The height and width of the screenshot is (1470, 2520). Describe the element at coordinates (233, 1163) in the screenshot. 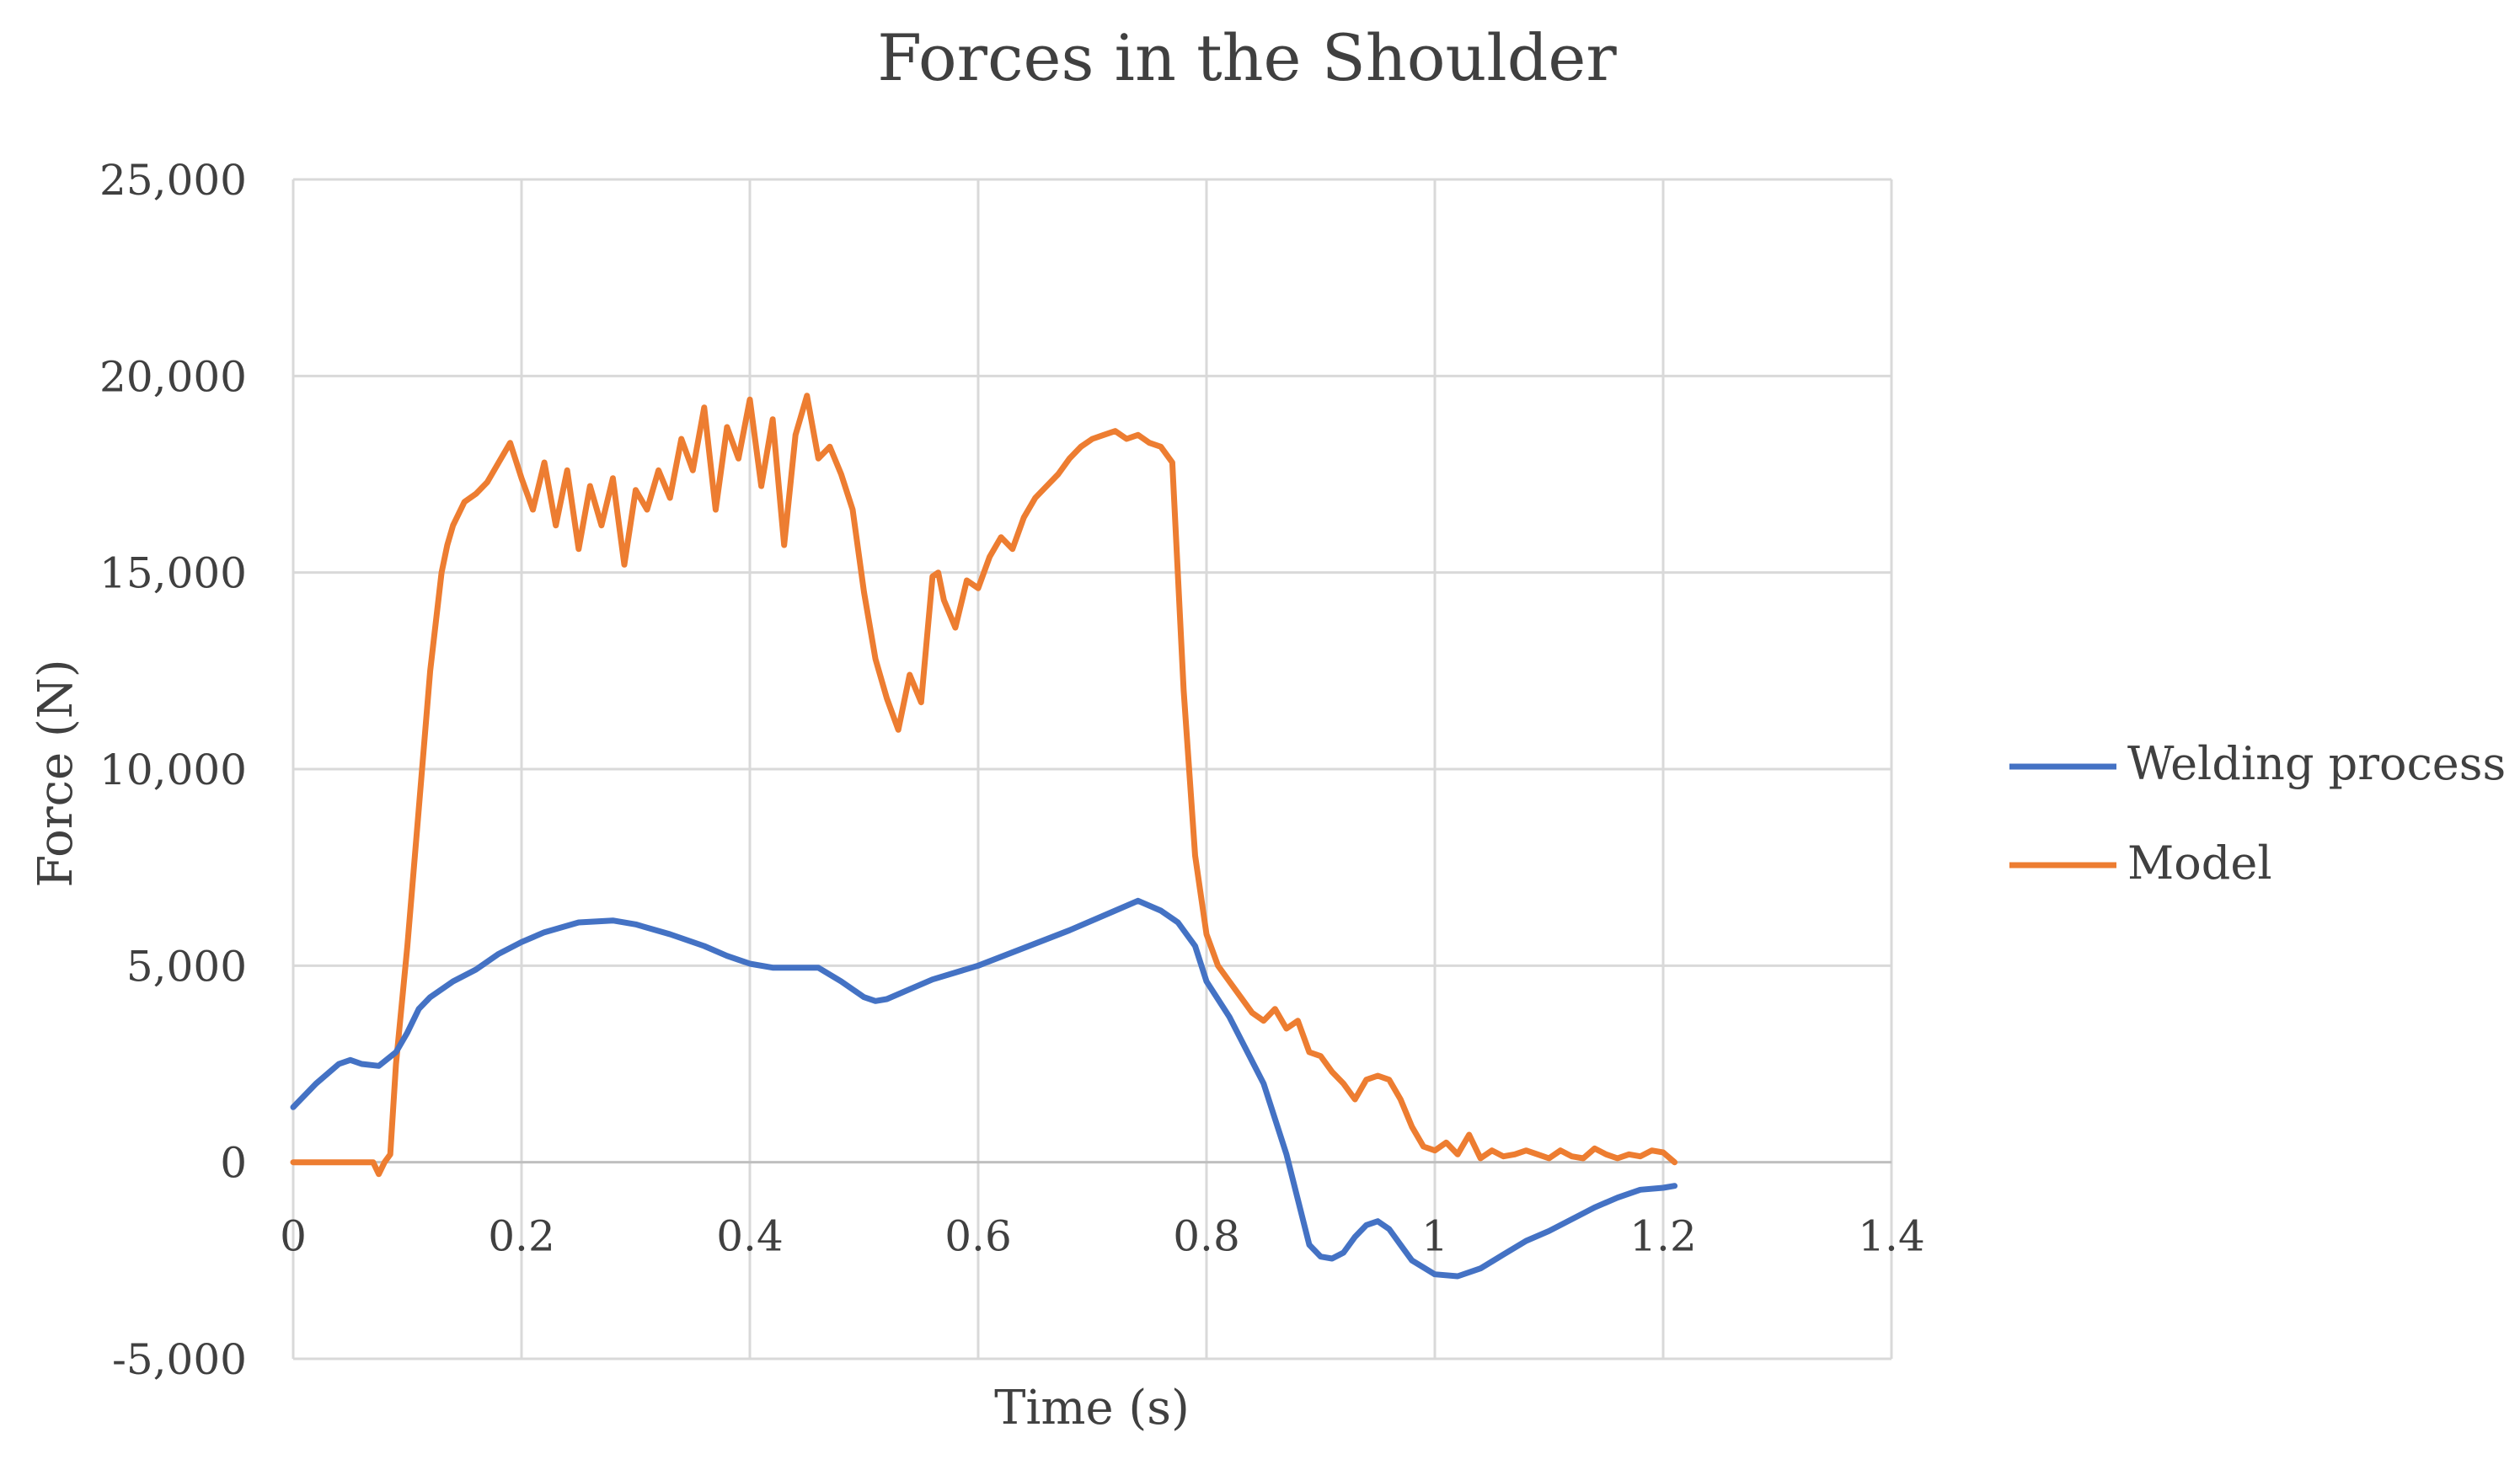

I see `y-tick-label: 0` at that location.